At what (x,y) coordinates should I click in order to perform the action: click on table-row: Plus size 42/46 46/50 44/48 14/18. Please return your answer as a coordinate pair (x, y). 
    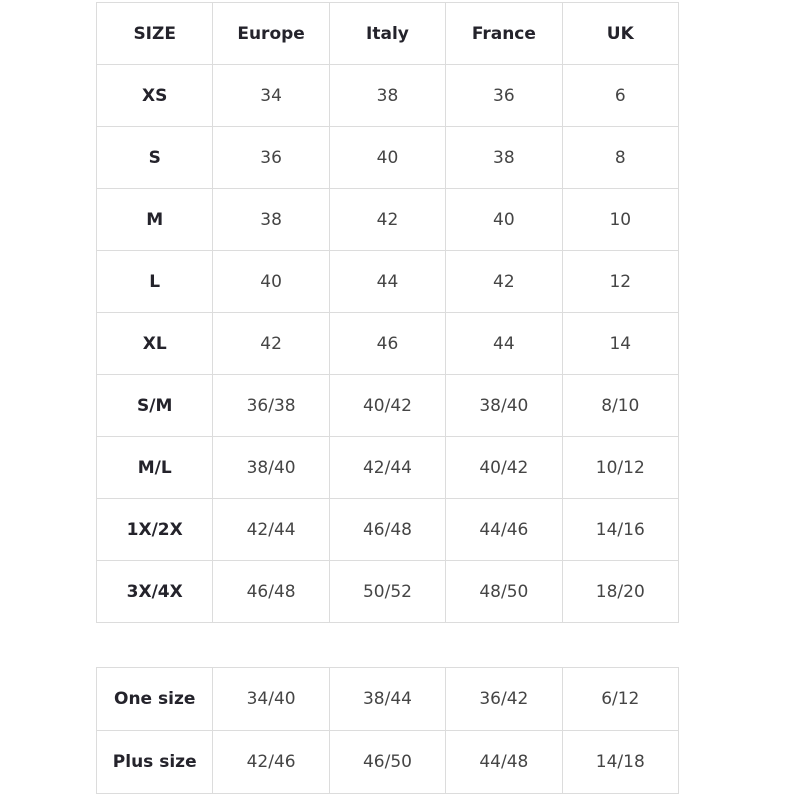
    Looking at the image, I should click on (387, 762).